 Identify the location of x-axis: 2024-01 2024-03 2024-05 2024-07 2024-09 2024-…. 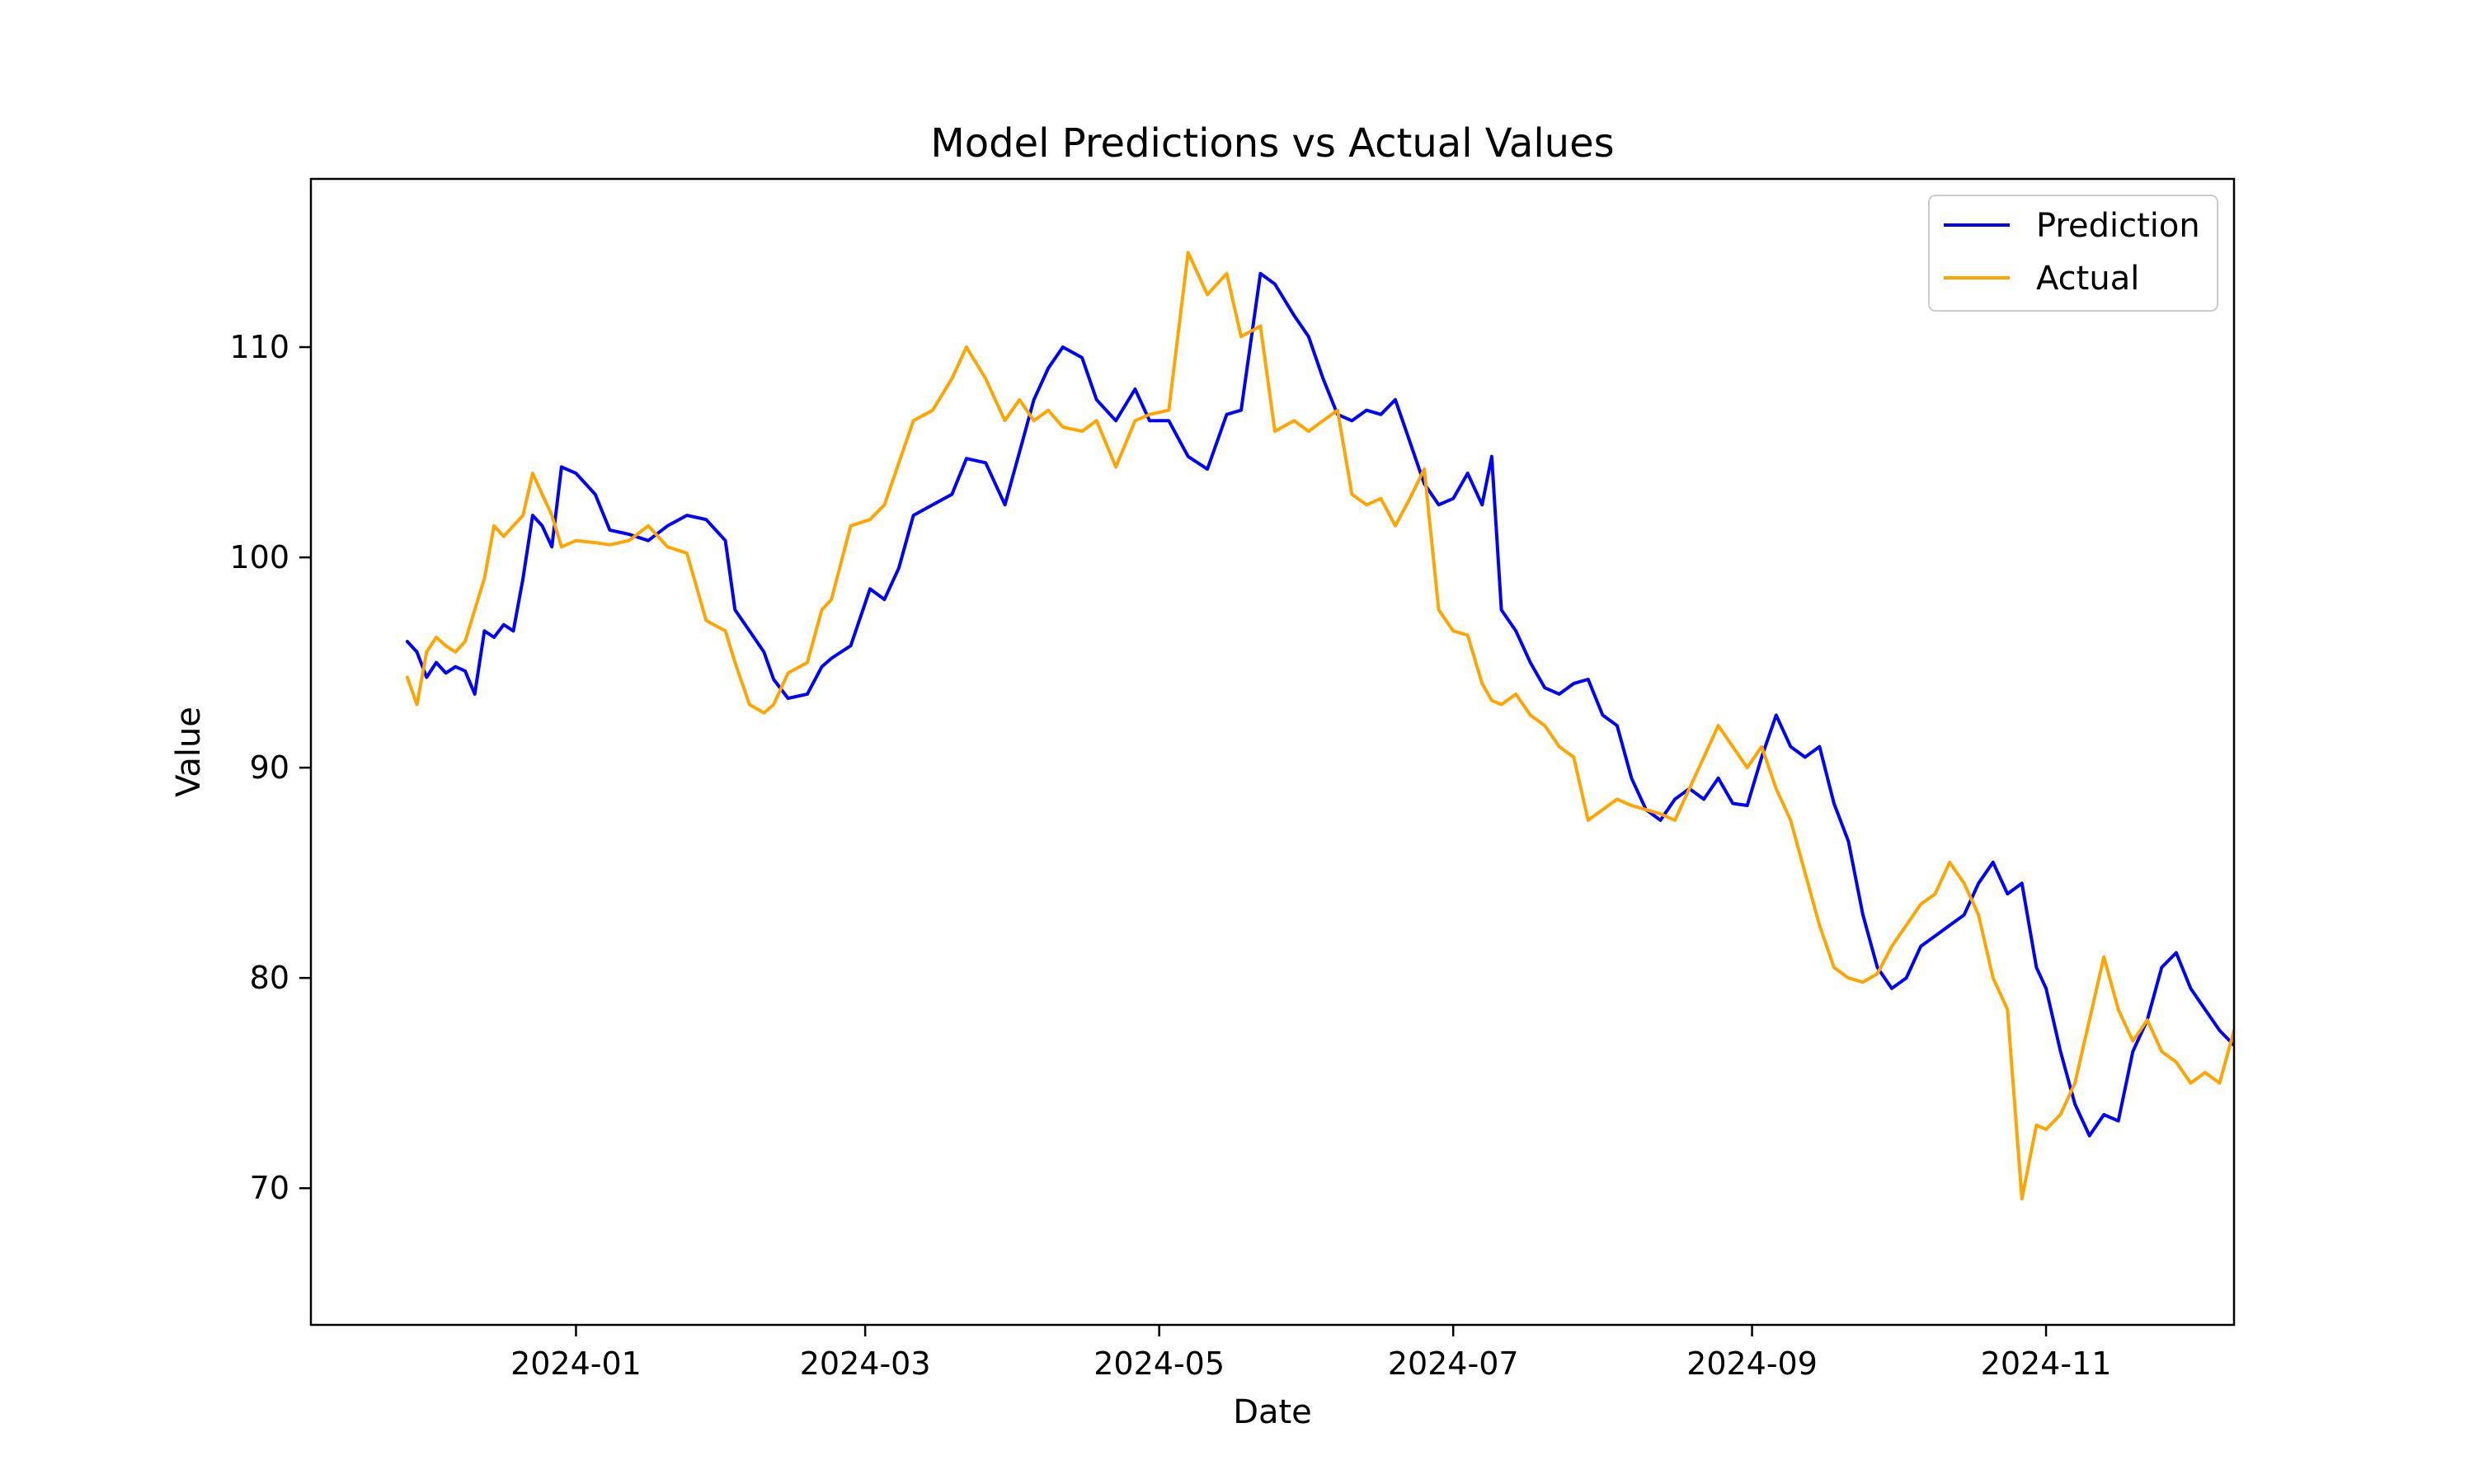
(1310, 1353).